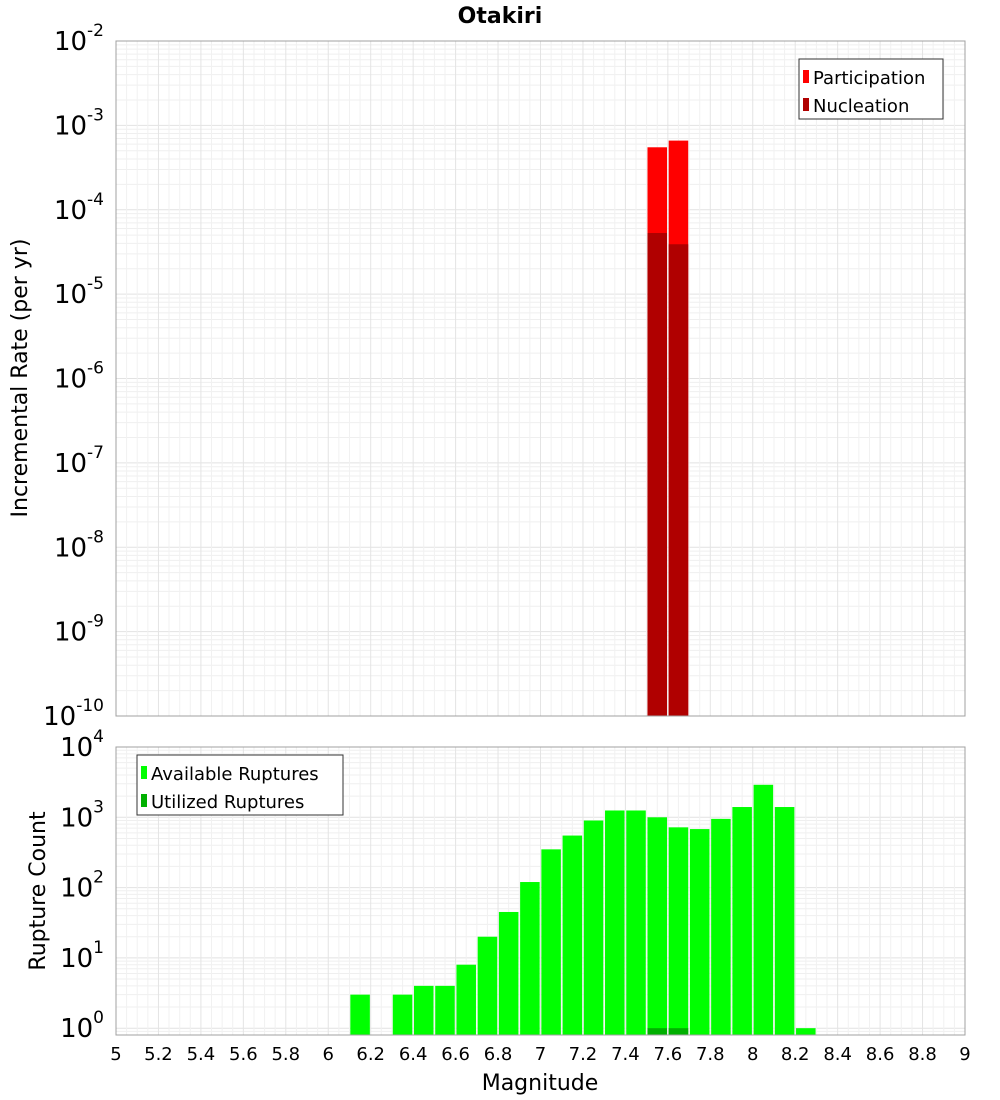 This screenshot has width=1000, height=1100. What do you see at coordinates (227, 802) in the screenshot?
I see `legend-label: Utilized Ruptures` at bounding box center [227, 802].